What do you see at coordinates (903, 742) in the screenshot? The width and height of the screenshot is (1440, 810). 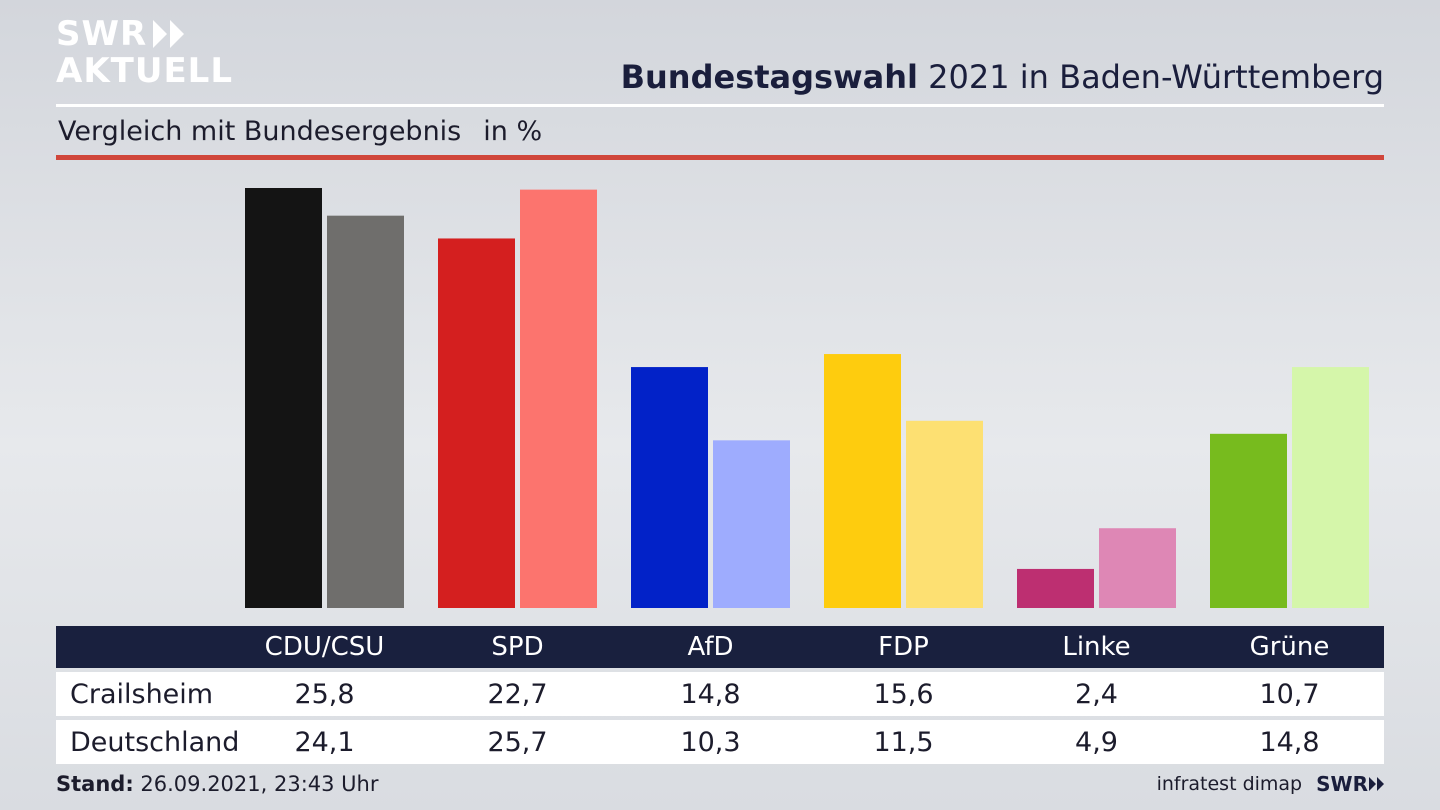 I see `value-cell: 11,5` at bounding box center [903, 742].